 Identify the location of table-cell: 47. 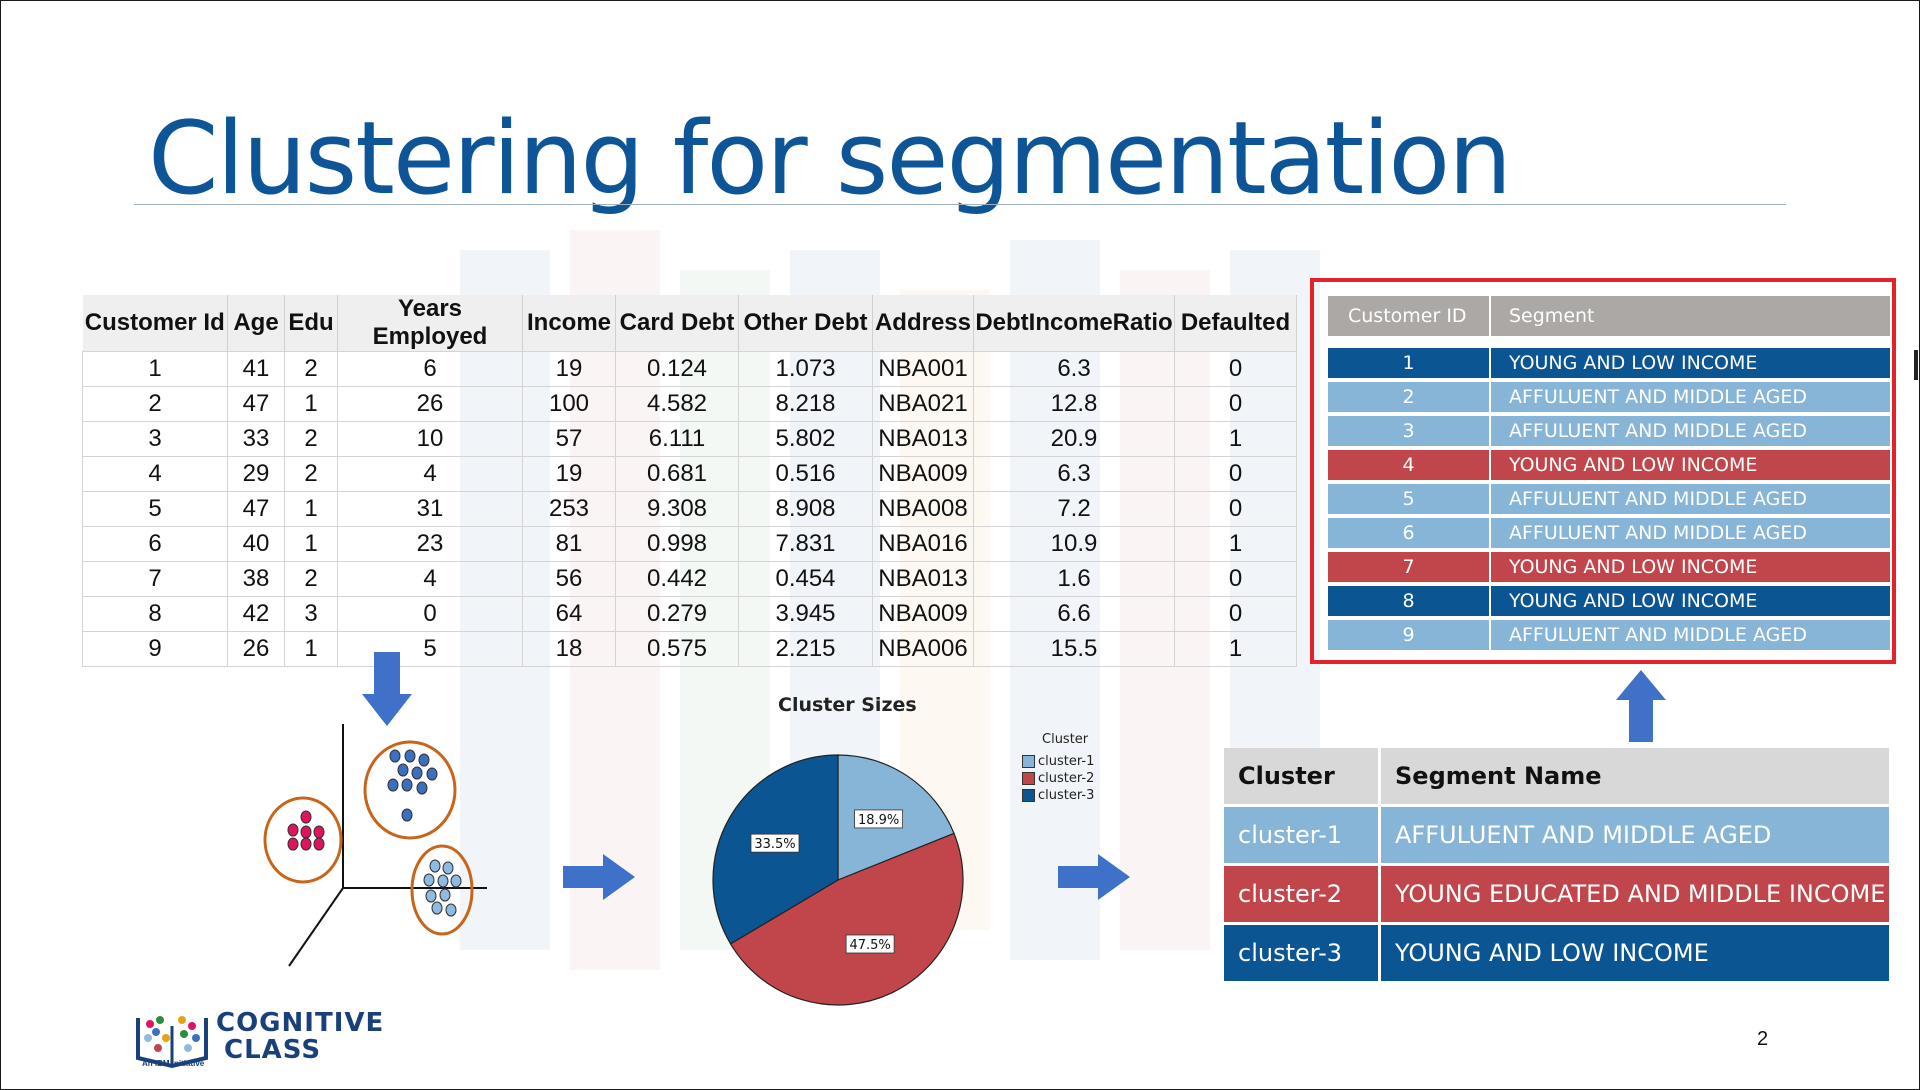
(256, 509).